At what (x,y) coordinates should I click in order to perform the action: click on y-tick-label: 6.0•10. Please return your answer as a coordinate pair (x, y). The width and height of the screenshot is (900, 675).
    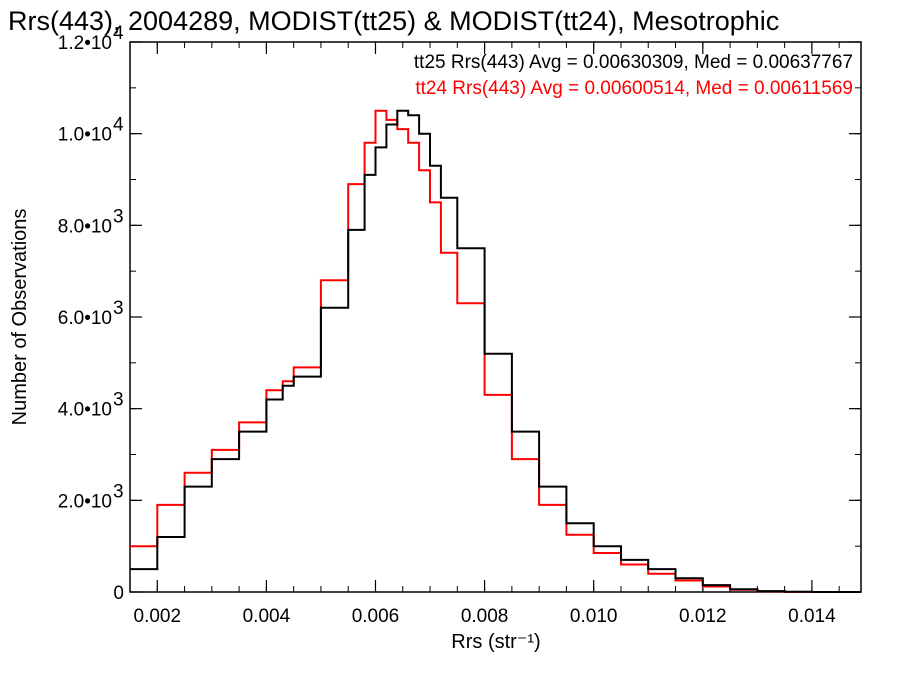
    Looking at the image, I should click on (85, 318).